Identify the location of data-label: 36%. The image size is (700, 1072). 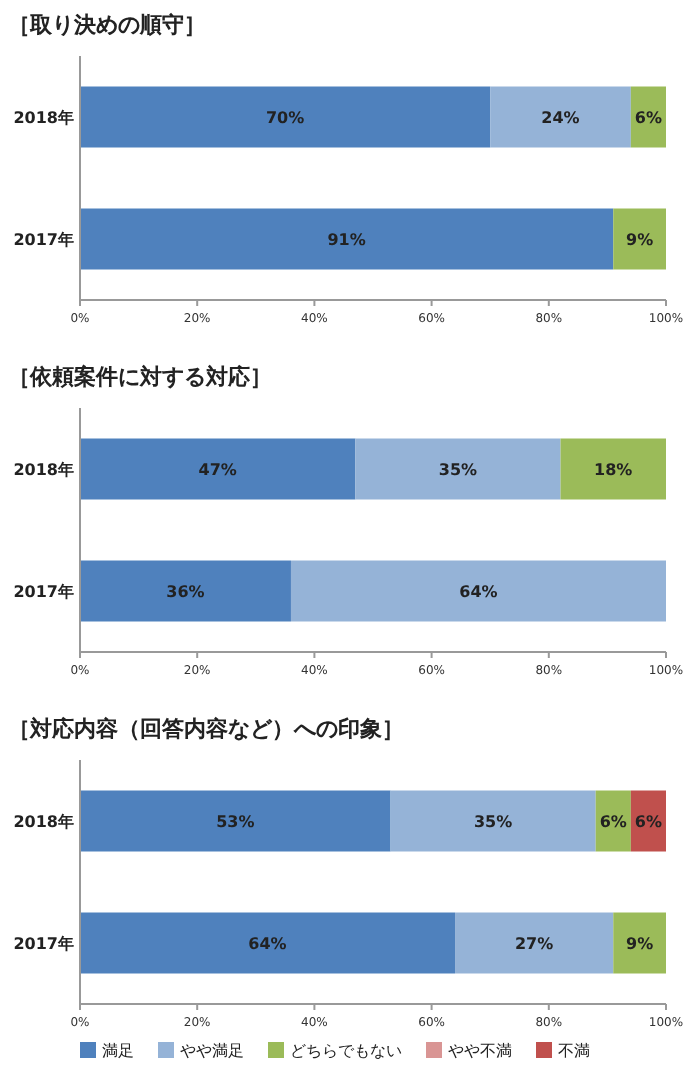
(185, 592).